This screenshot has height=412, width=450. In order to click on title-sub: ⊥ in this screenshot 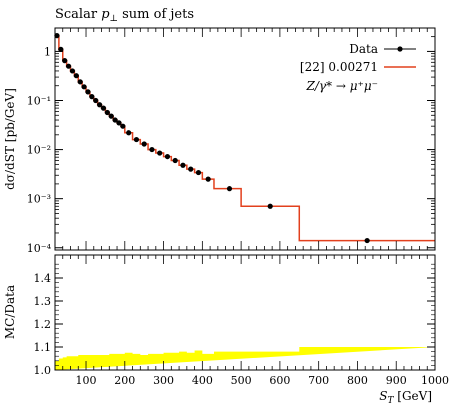, I will do `click(114, 19)`.